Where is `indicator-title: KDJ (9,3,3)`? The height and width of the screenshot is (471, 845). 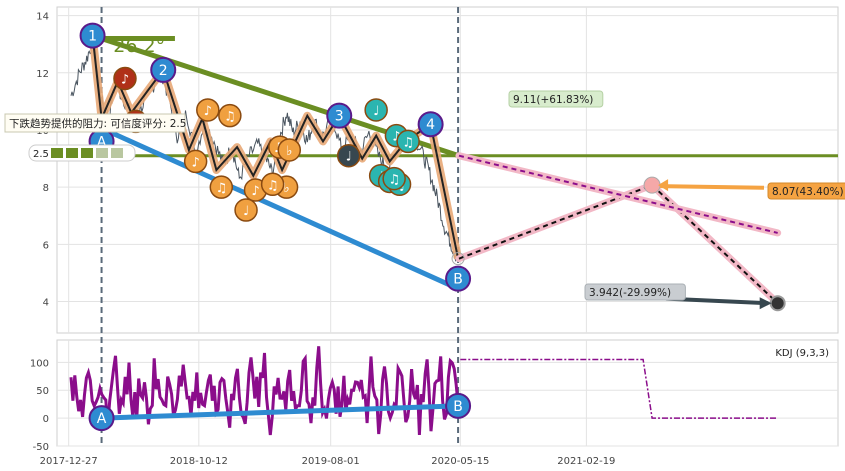 indicator-title: KDJ (9,3,3) is located at coordinates (802, 353).